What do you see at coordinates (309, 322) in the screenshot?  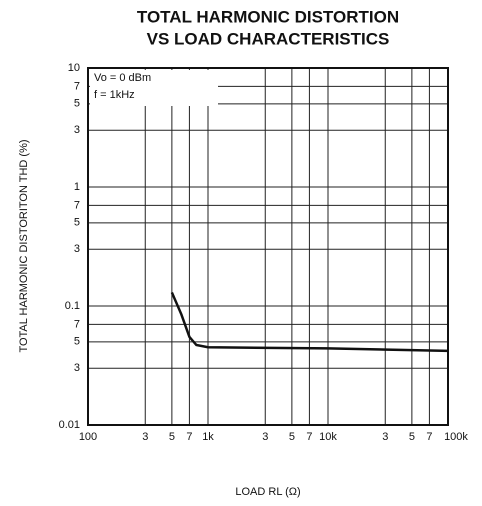 I see `data-line` at bounding box center [309, 322].